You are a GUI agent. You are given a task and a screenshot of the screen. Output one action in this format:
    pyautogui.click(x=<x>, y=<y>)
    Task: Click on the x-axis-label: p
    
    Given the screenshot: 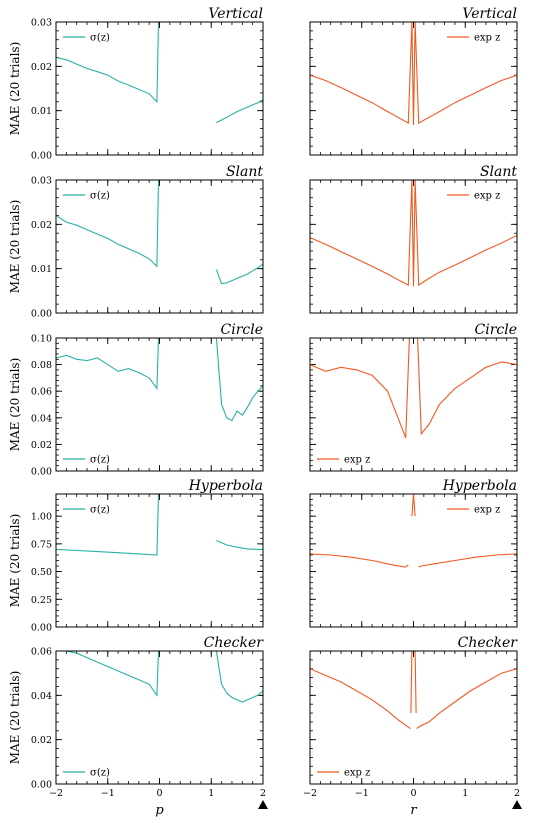 What is the action you would take?
    pyautogui.click(x=159, y=810)
    